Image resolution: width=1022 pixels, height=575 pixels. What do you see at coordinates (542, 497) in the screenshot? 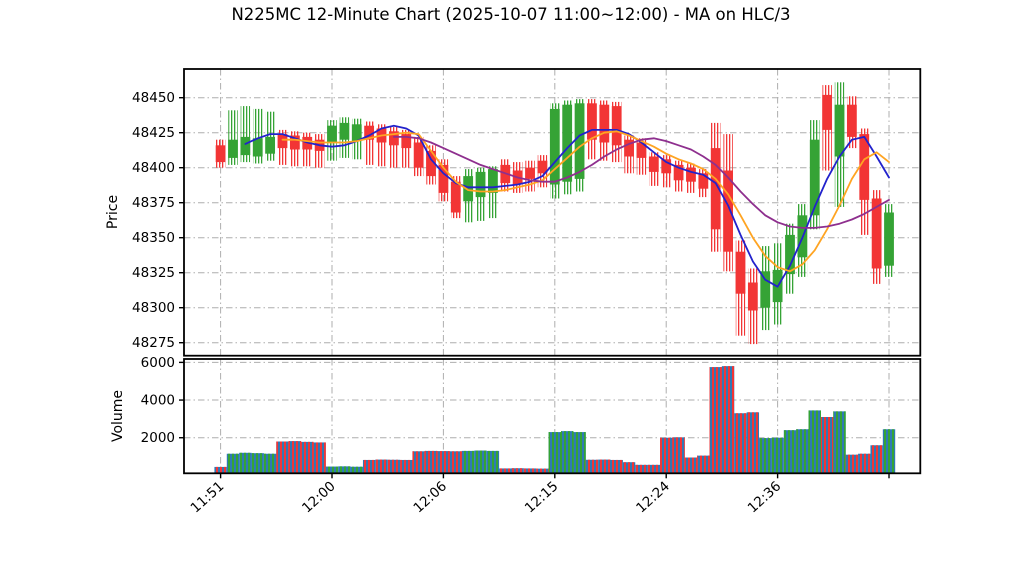
I see `time-tick-label: 12:15` at bounding box center [542, 497].